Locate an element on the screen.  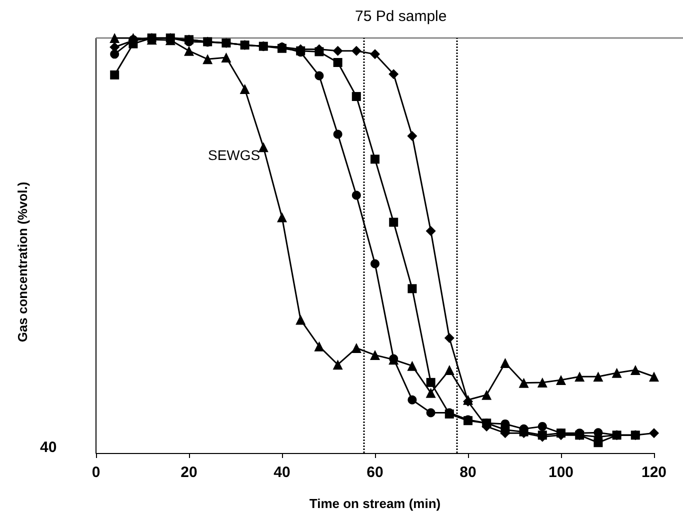
x-tick-label: 40 is located at coordinates (282, 472).